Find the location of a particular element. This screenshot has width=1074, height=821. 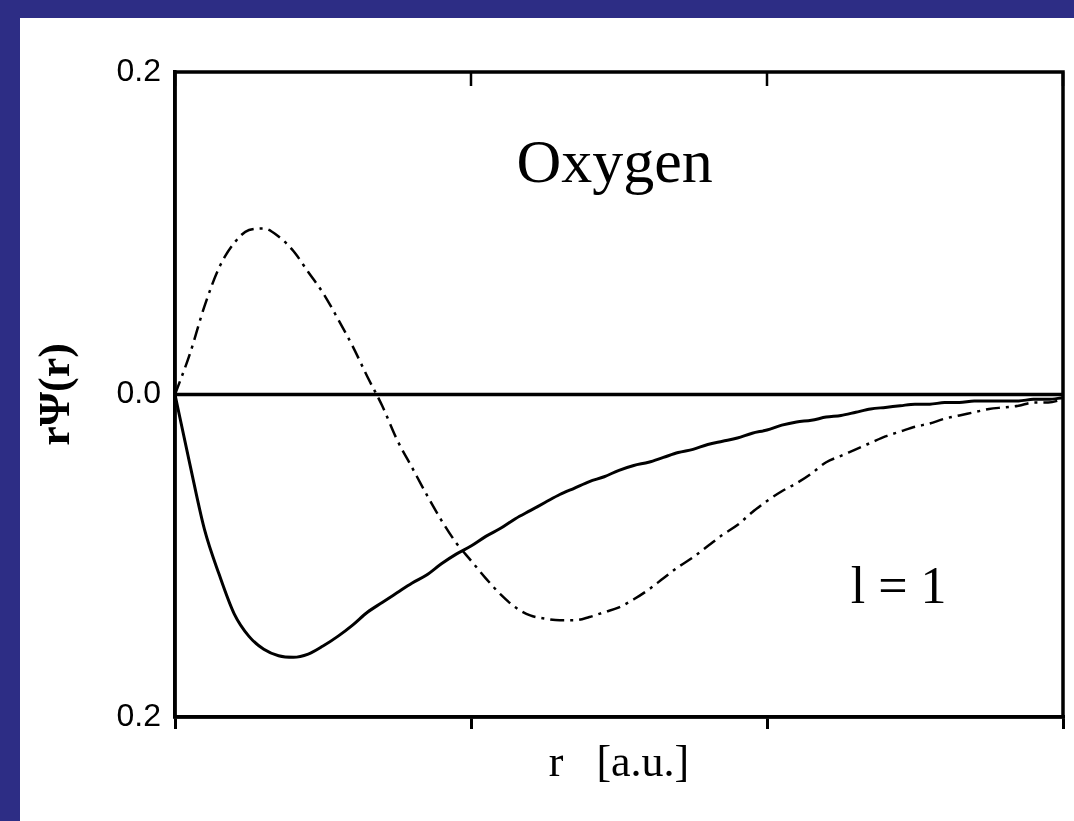

y-tick-label: 0.0 is located at coordinates (138, 392).